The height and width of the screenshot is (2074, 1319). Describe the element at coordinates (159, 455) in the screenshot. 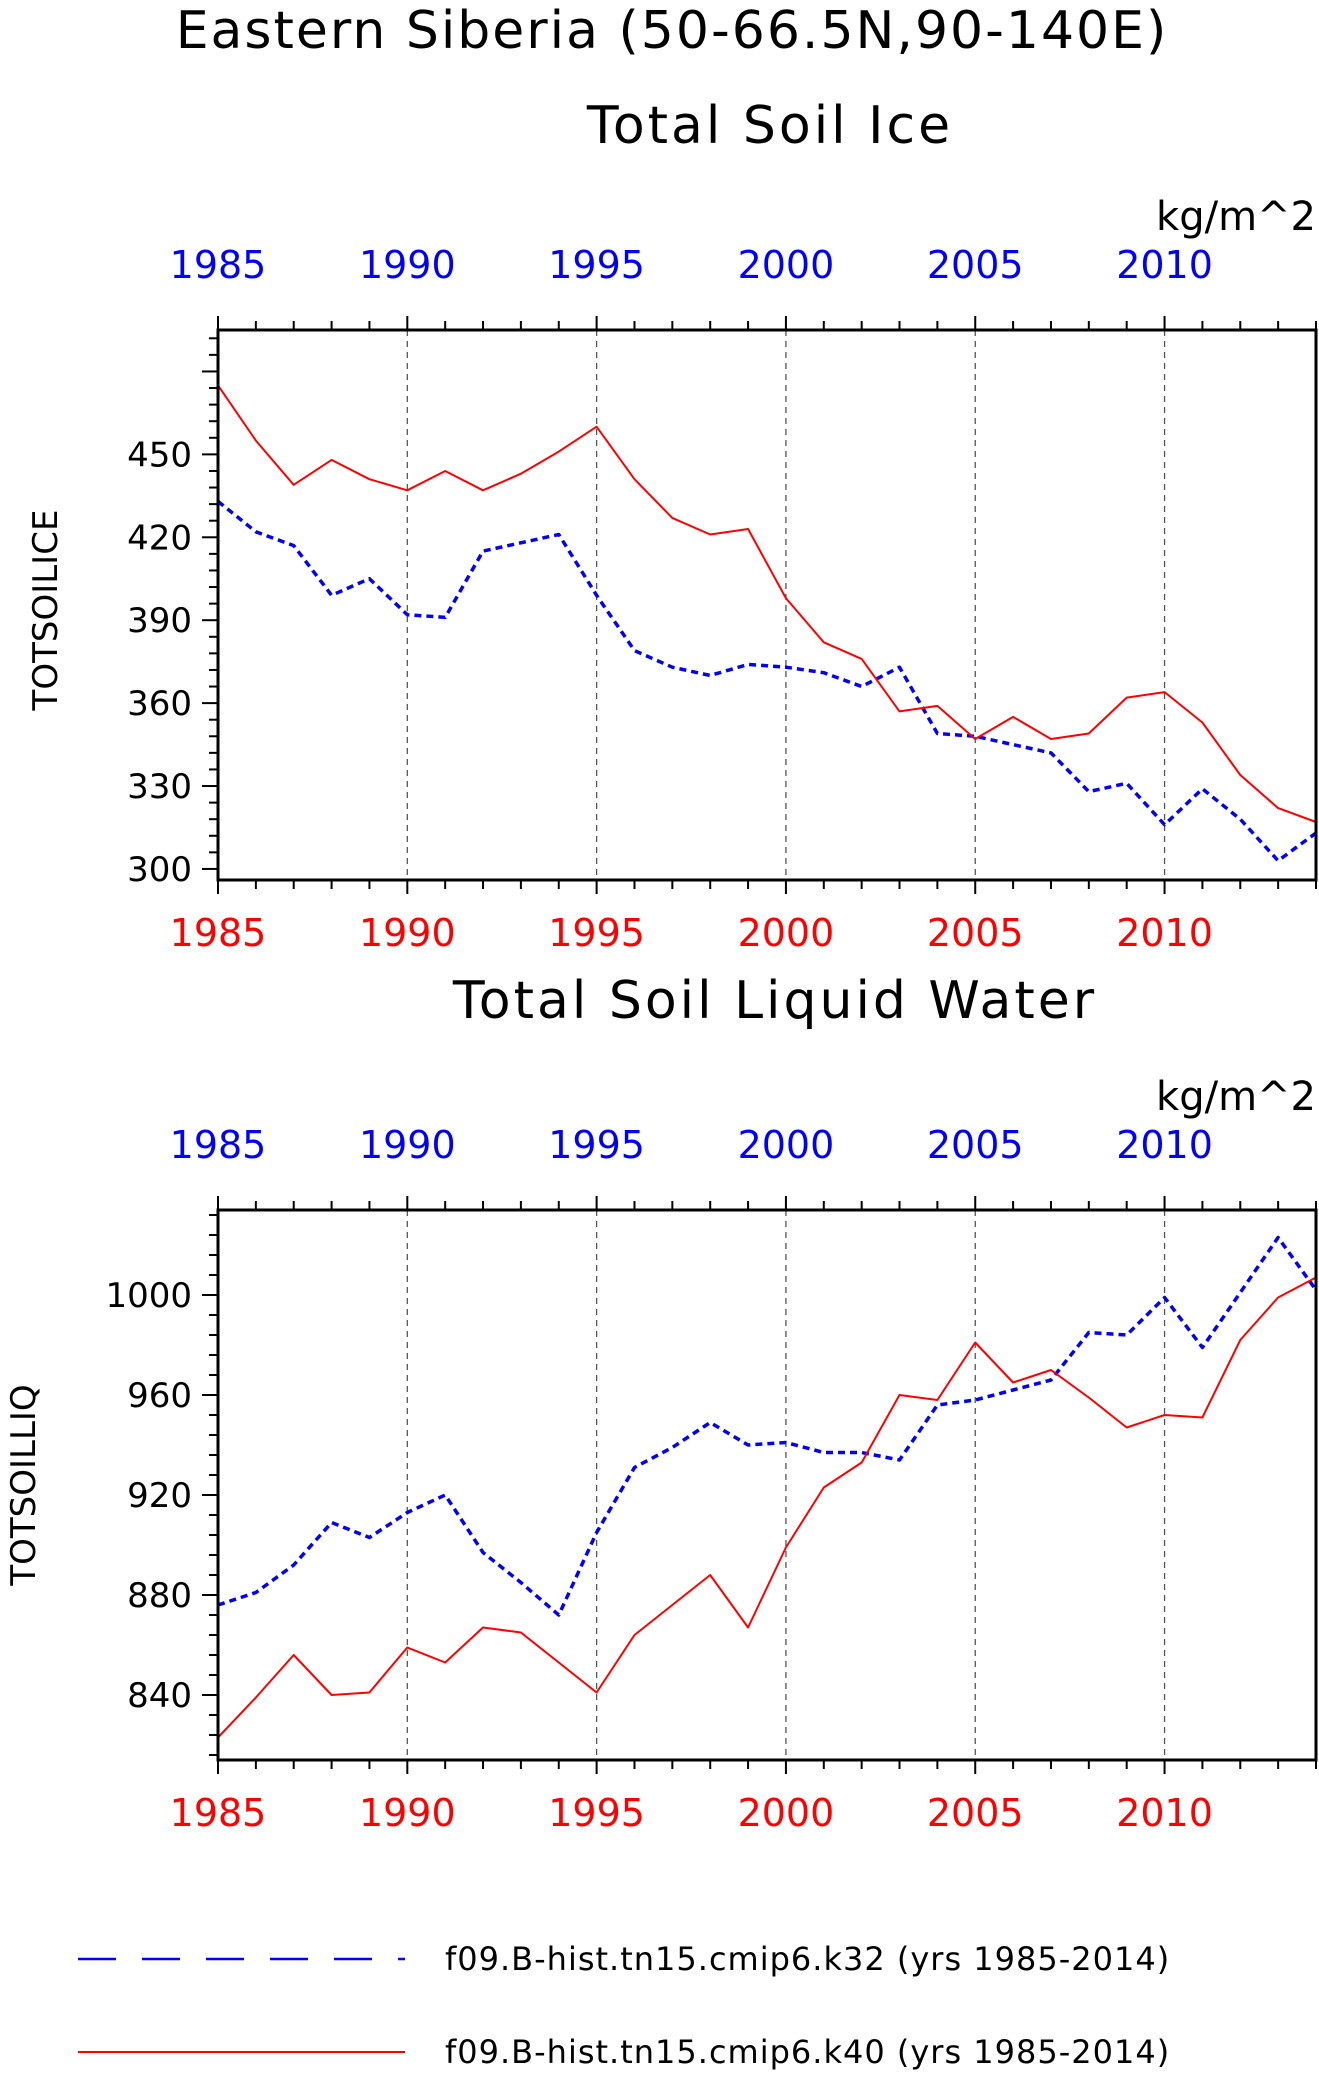

I see `y-tick-label: 450` at that location.